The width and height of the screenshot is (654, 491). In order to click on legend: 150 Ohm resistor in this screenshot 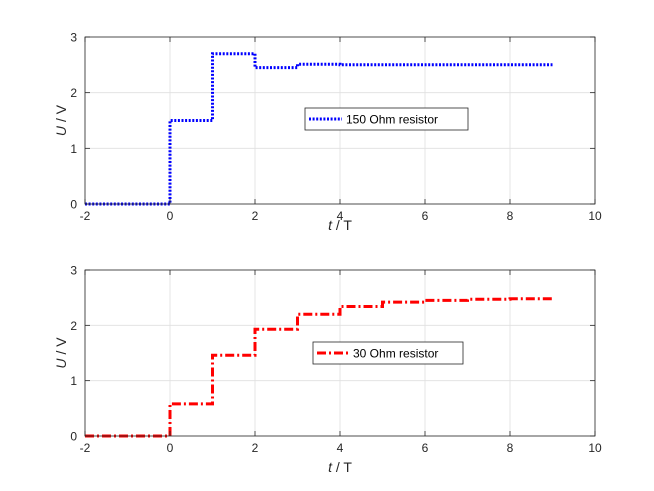, I will do `click(386, 119)`.